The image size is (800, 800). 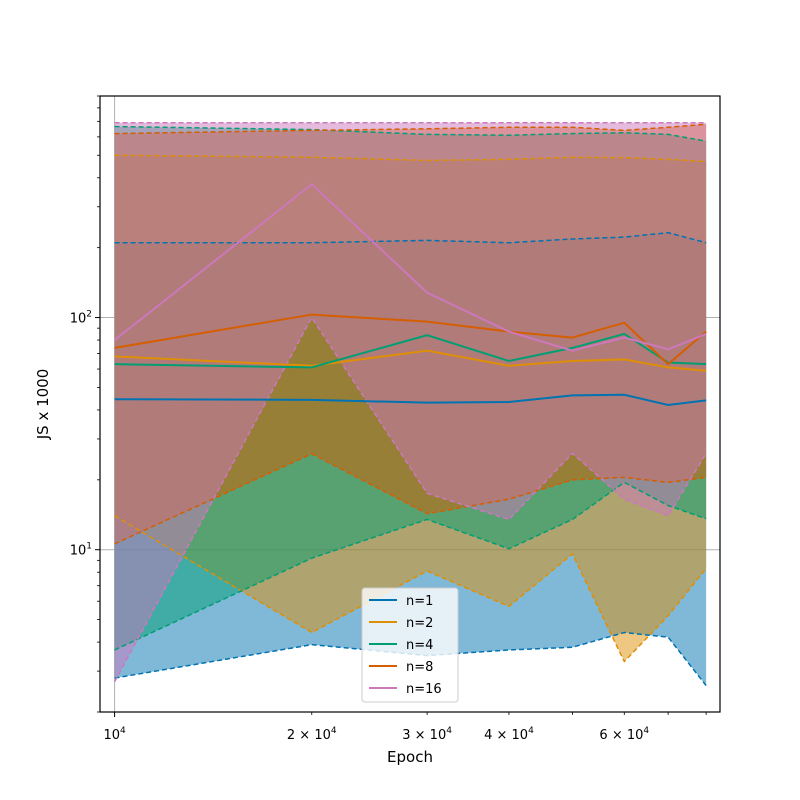 I want to click on x-tick-label: 3 × 104, so click(x=427, y=734).